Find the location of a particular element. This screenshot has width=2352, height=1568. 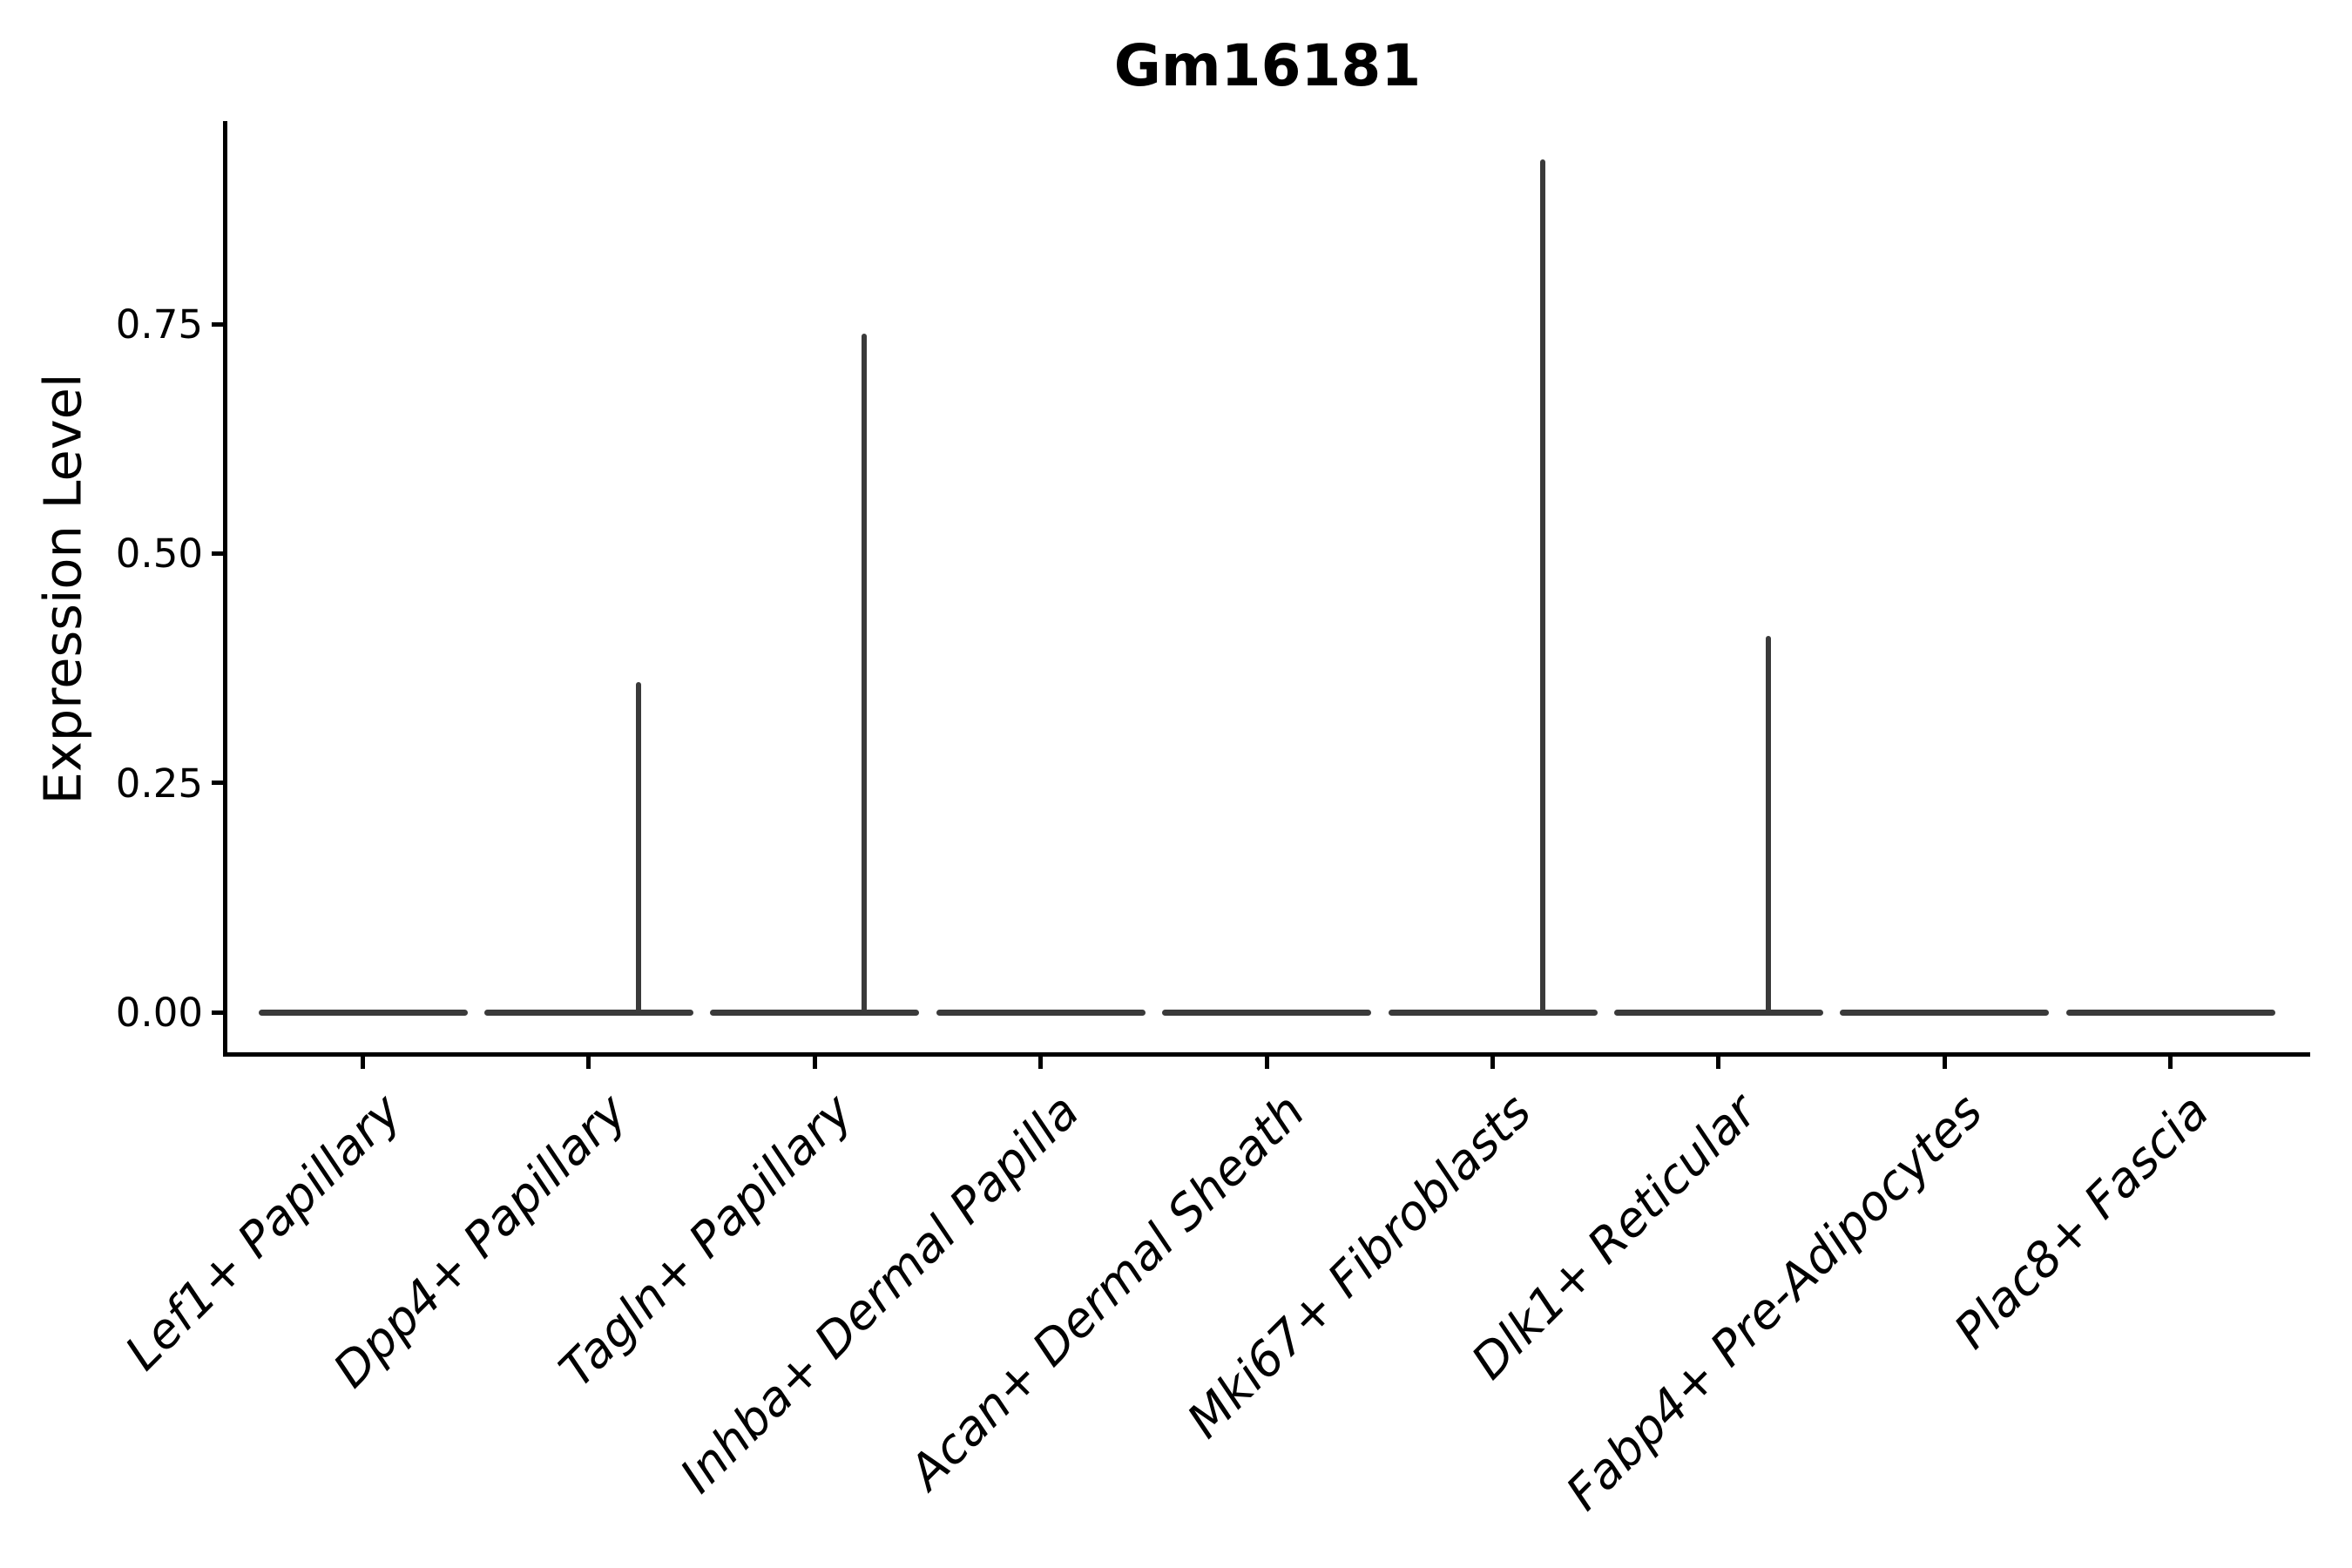

x-tick-label: Tagln+ Papillary is located at coordinates (706, 1241).